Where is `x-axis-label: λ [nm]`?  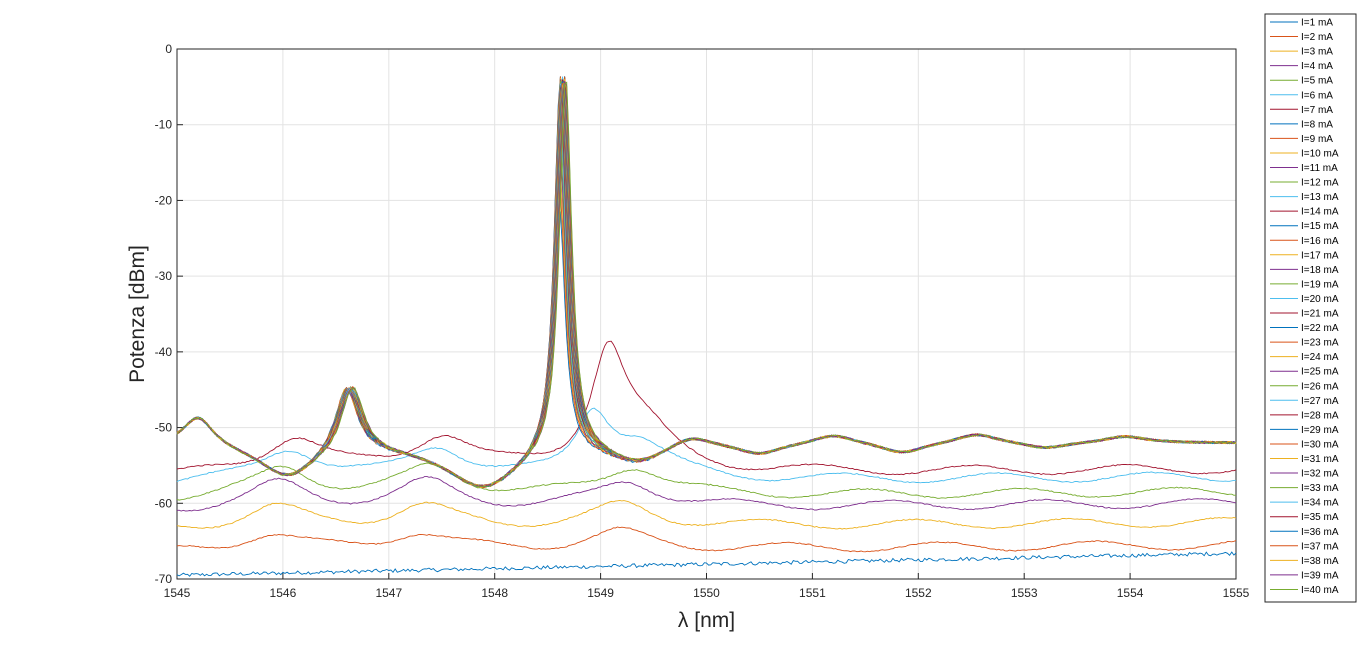 x-axis-label: λ [nm] is located at coordinates (706, 620).